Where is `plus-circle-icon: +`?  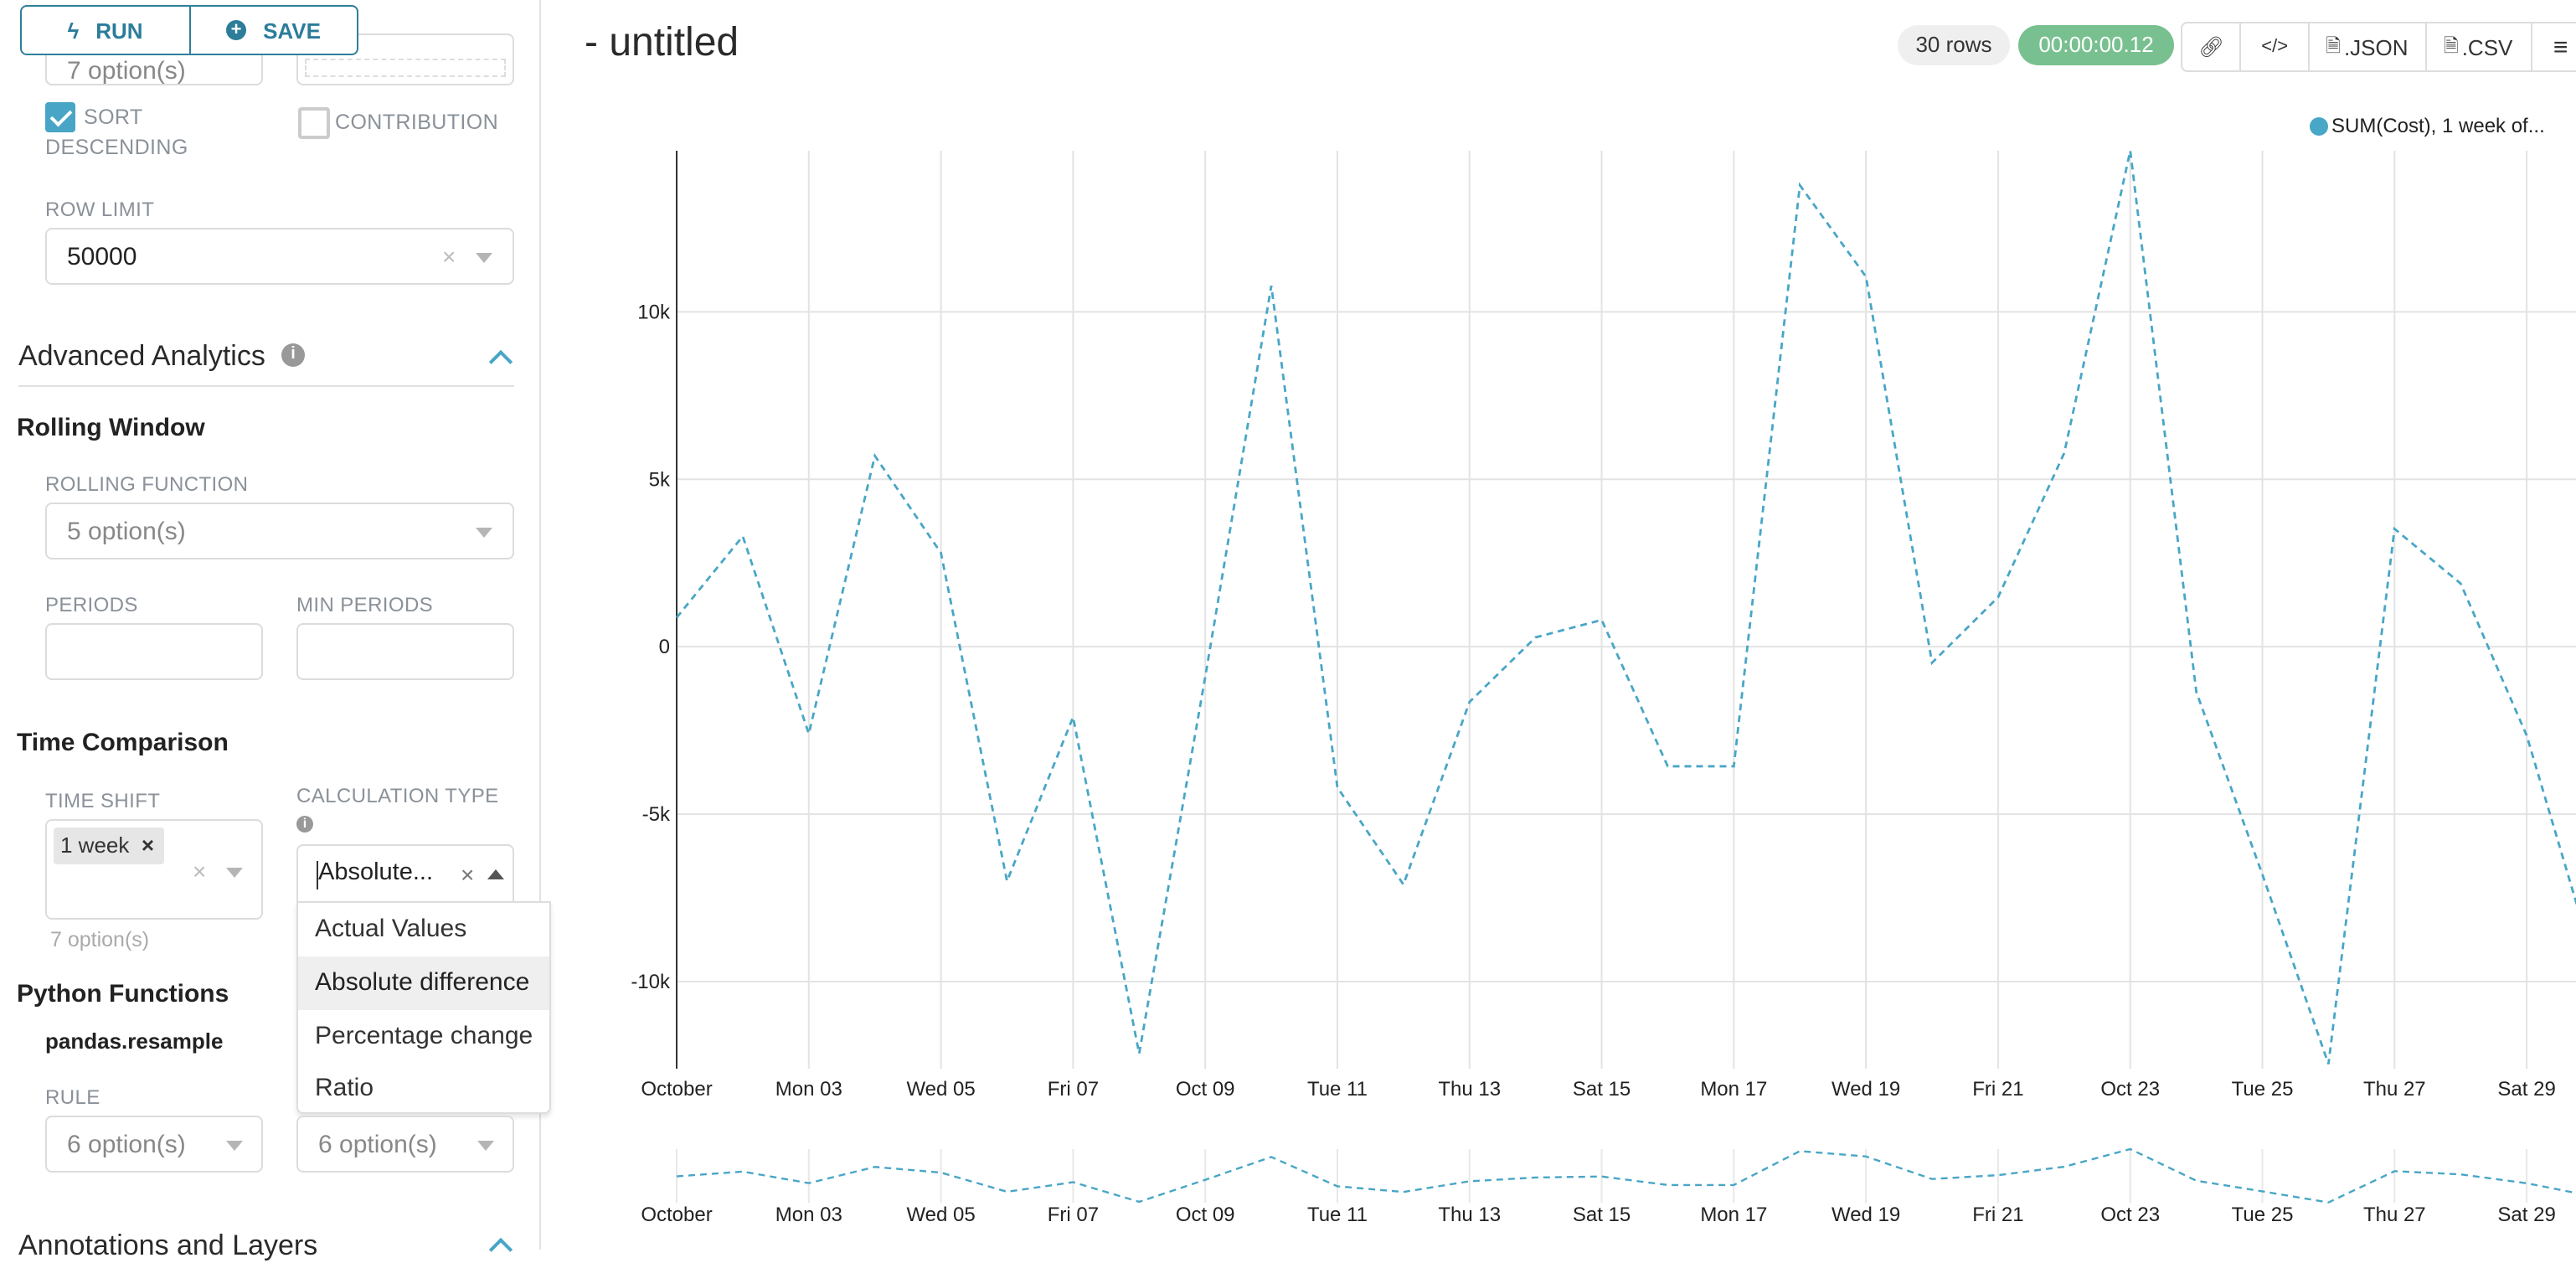 plus-circle-icon: + is located at coordinates (236, 30).